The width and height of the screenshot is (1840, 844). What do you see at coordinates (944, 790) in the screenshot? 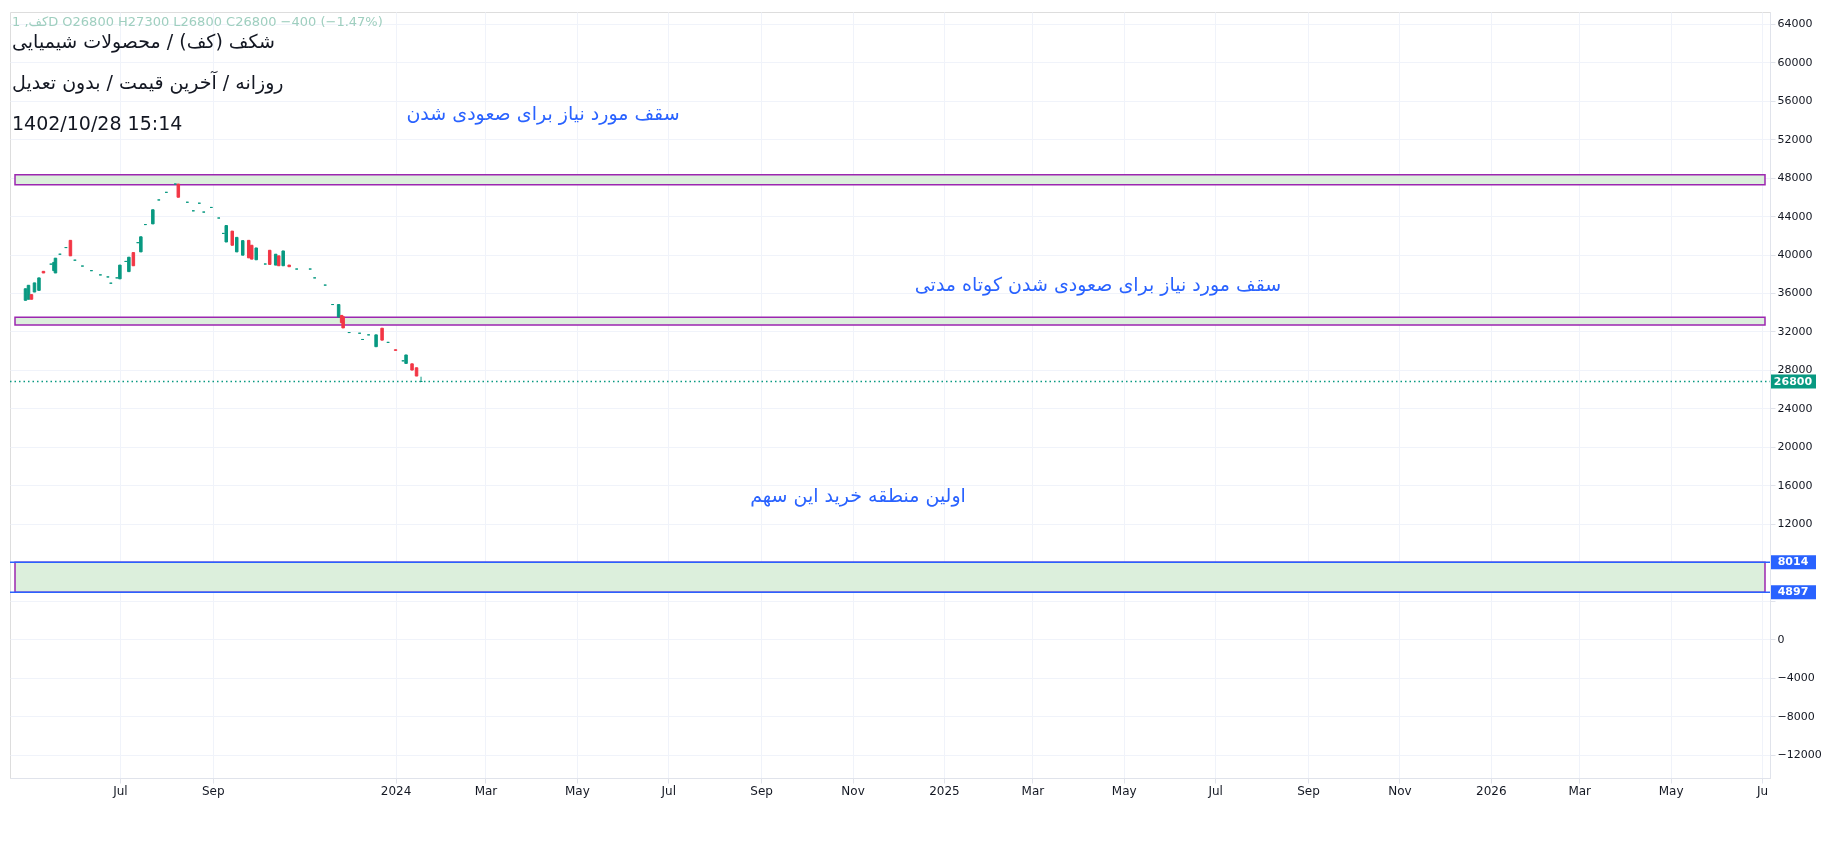
I see `x-tick-label: 2025` at bounding box center [944, 790].